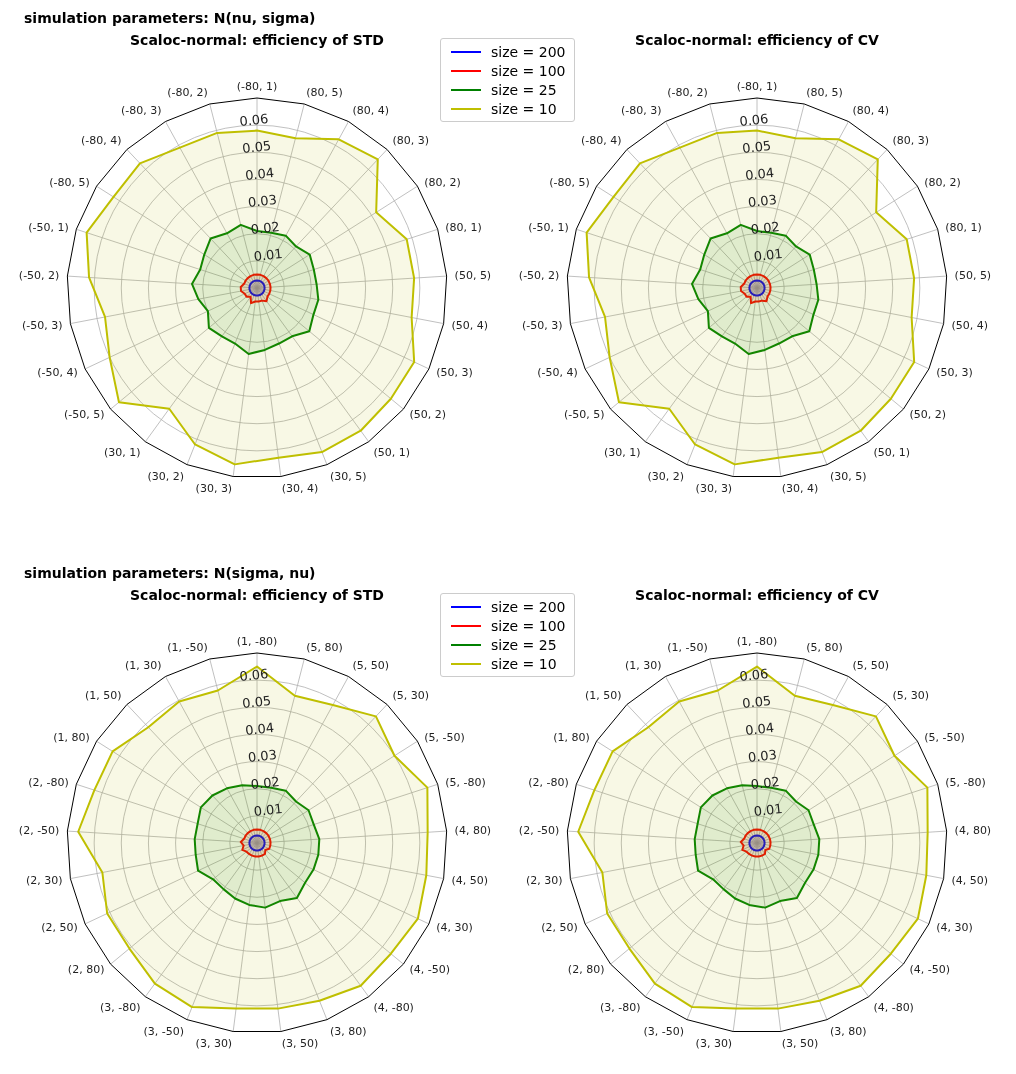 The width and height of the screenshot is (1016, 1074). I want to click on text: simulation parameters: N(nu, sigma), so click(170, 18).